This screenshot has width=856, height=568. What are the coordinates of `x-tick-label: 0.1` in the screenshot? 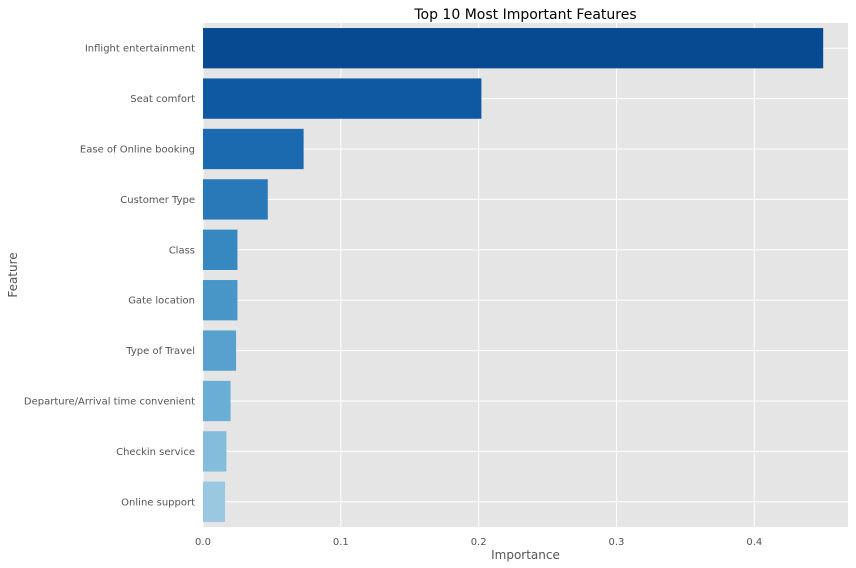 It's located at (341, 542).